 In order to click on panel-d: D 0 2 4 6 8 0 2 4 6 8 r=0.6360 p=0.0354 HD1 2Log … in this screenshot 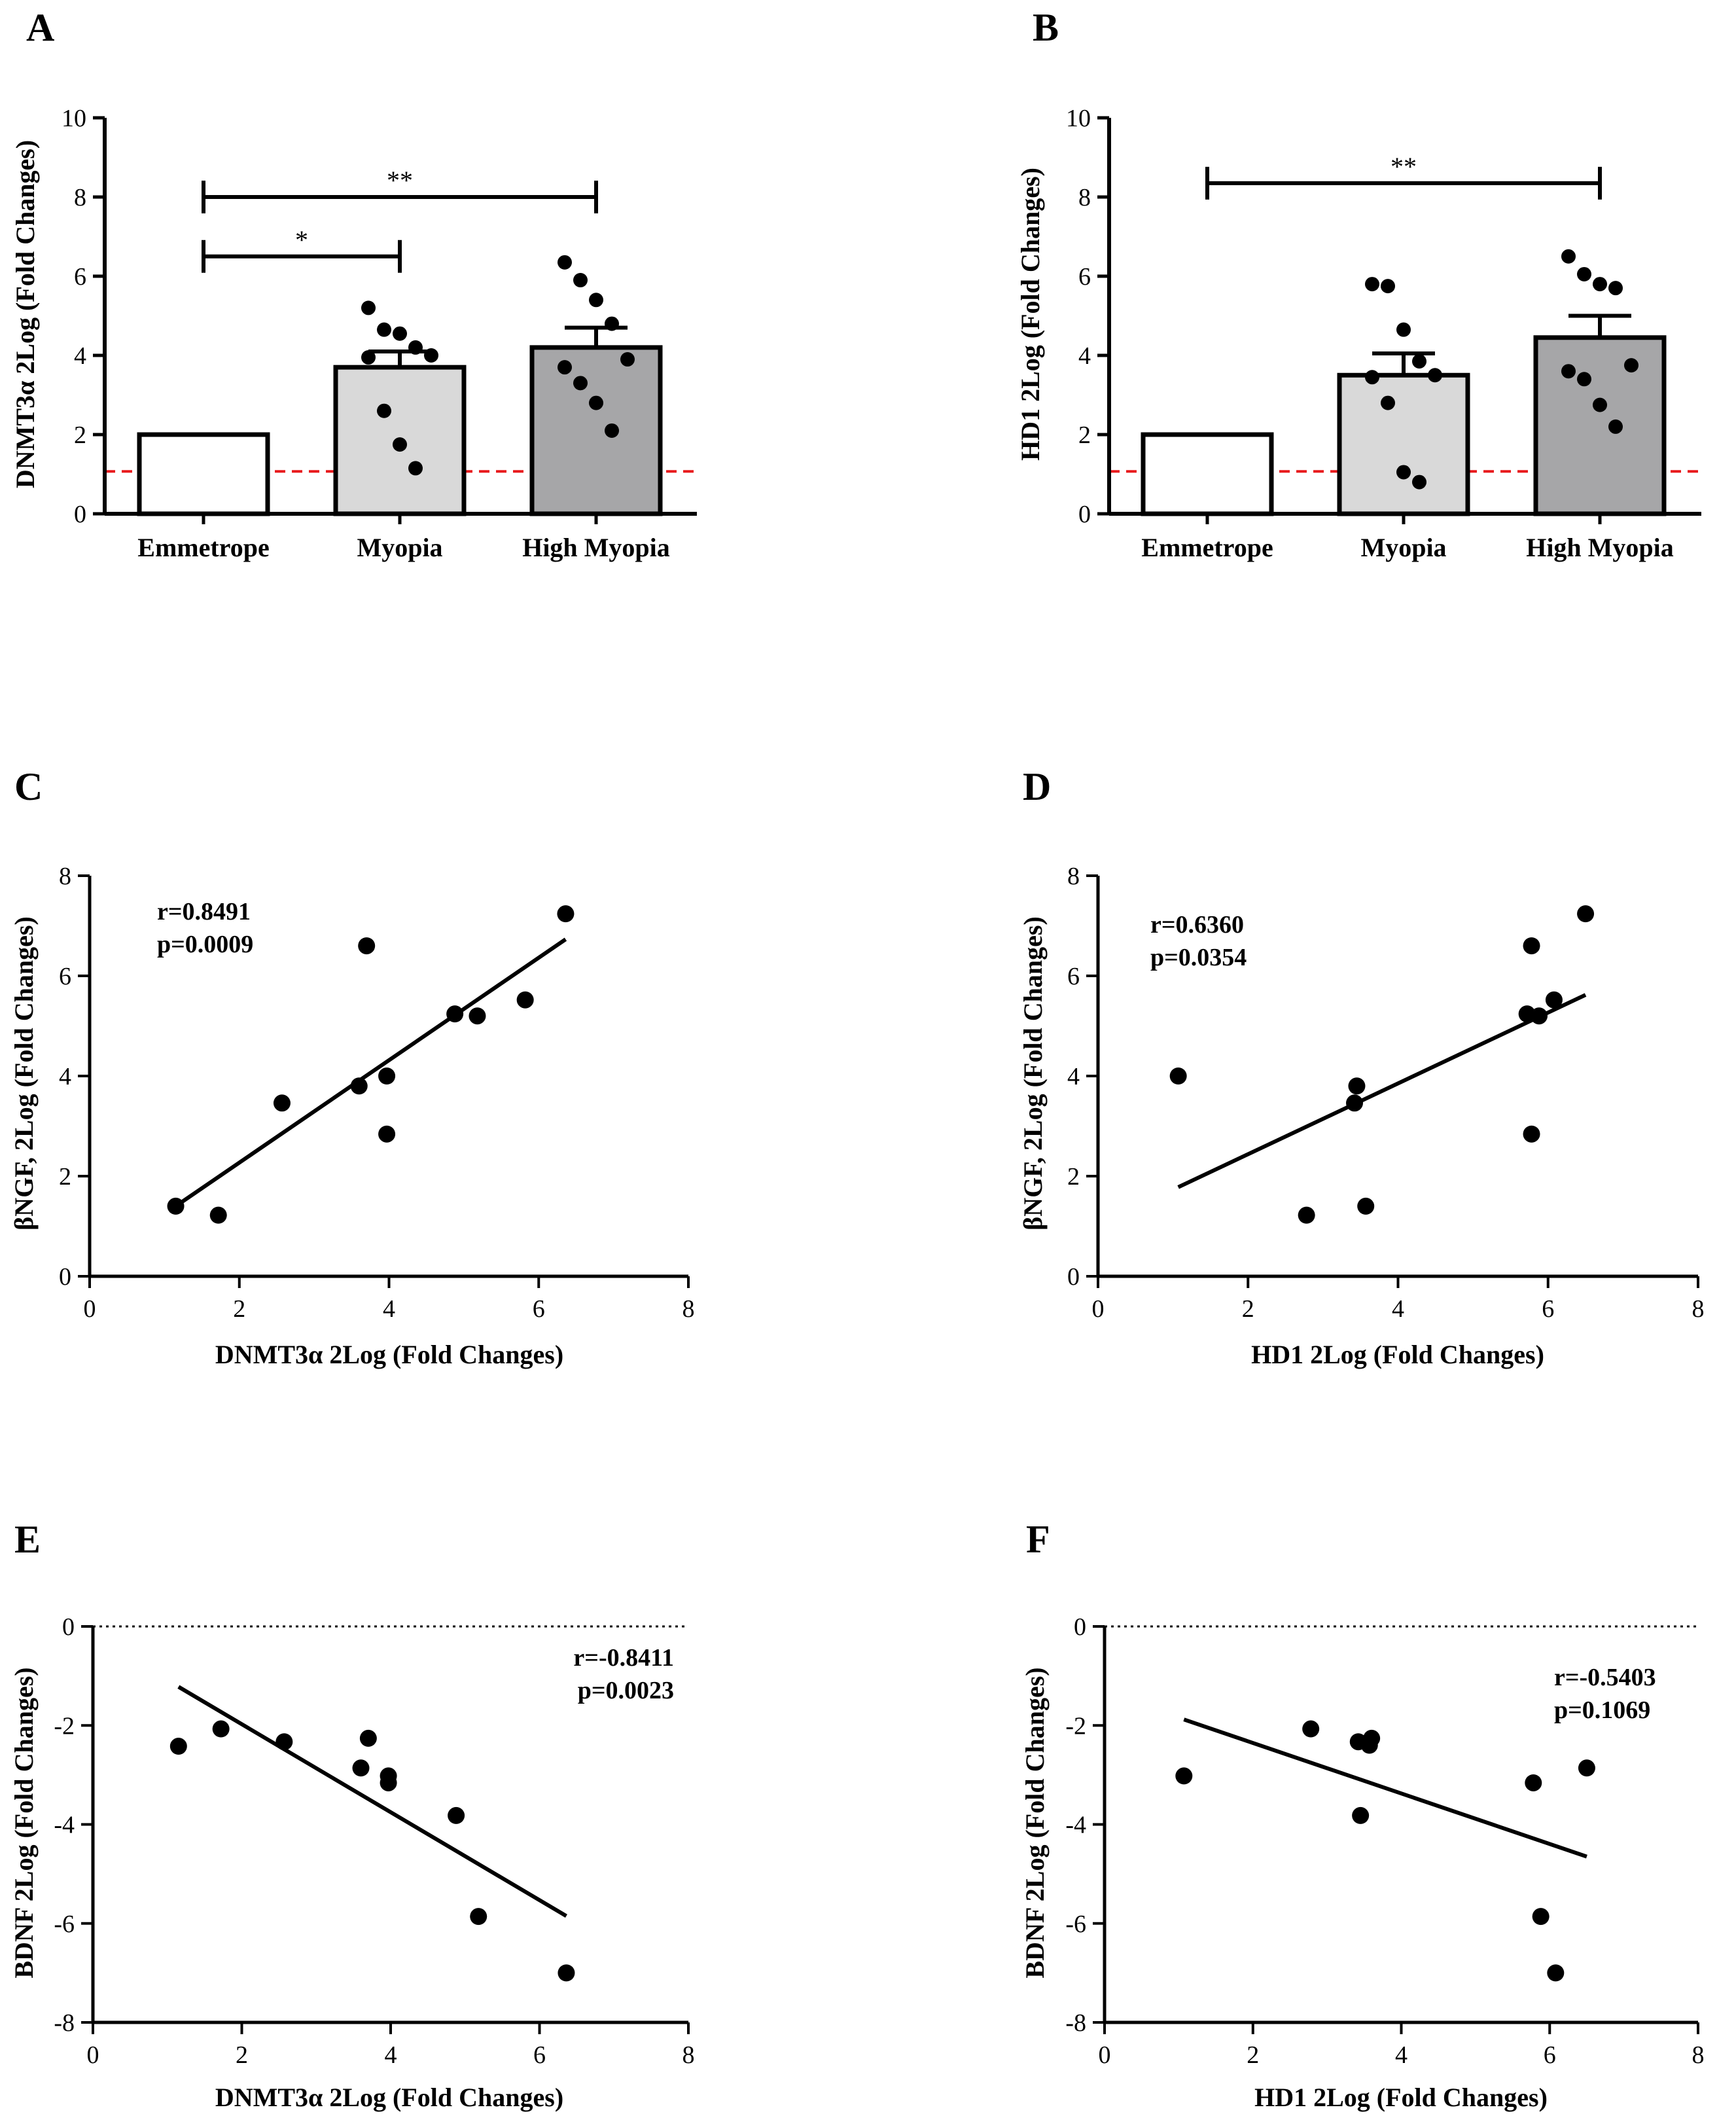, I will do `click(1362, 1067)`.